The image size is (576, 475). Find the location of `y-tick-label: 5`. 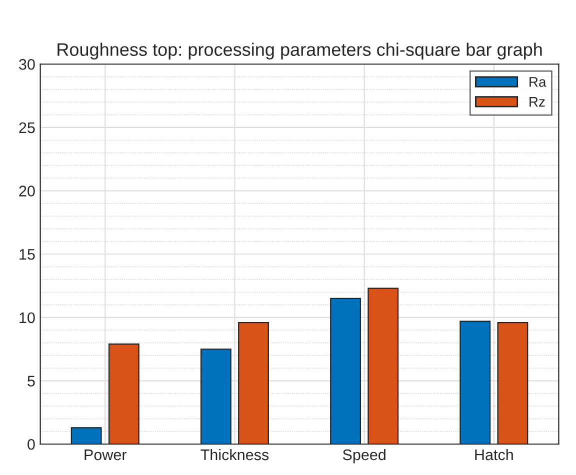

y-tick-label: 5 is located at coordinates (31, 381).